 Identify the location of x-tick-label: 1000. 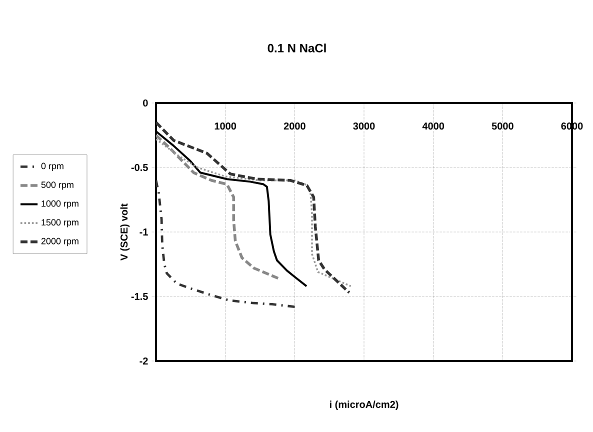
(225, 126).